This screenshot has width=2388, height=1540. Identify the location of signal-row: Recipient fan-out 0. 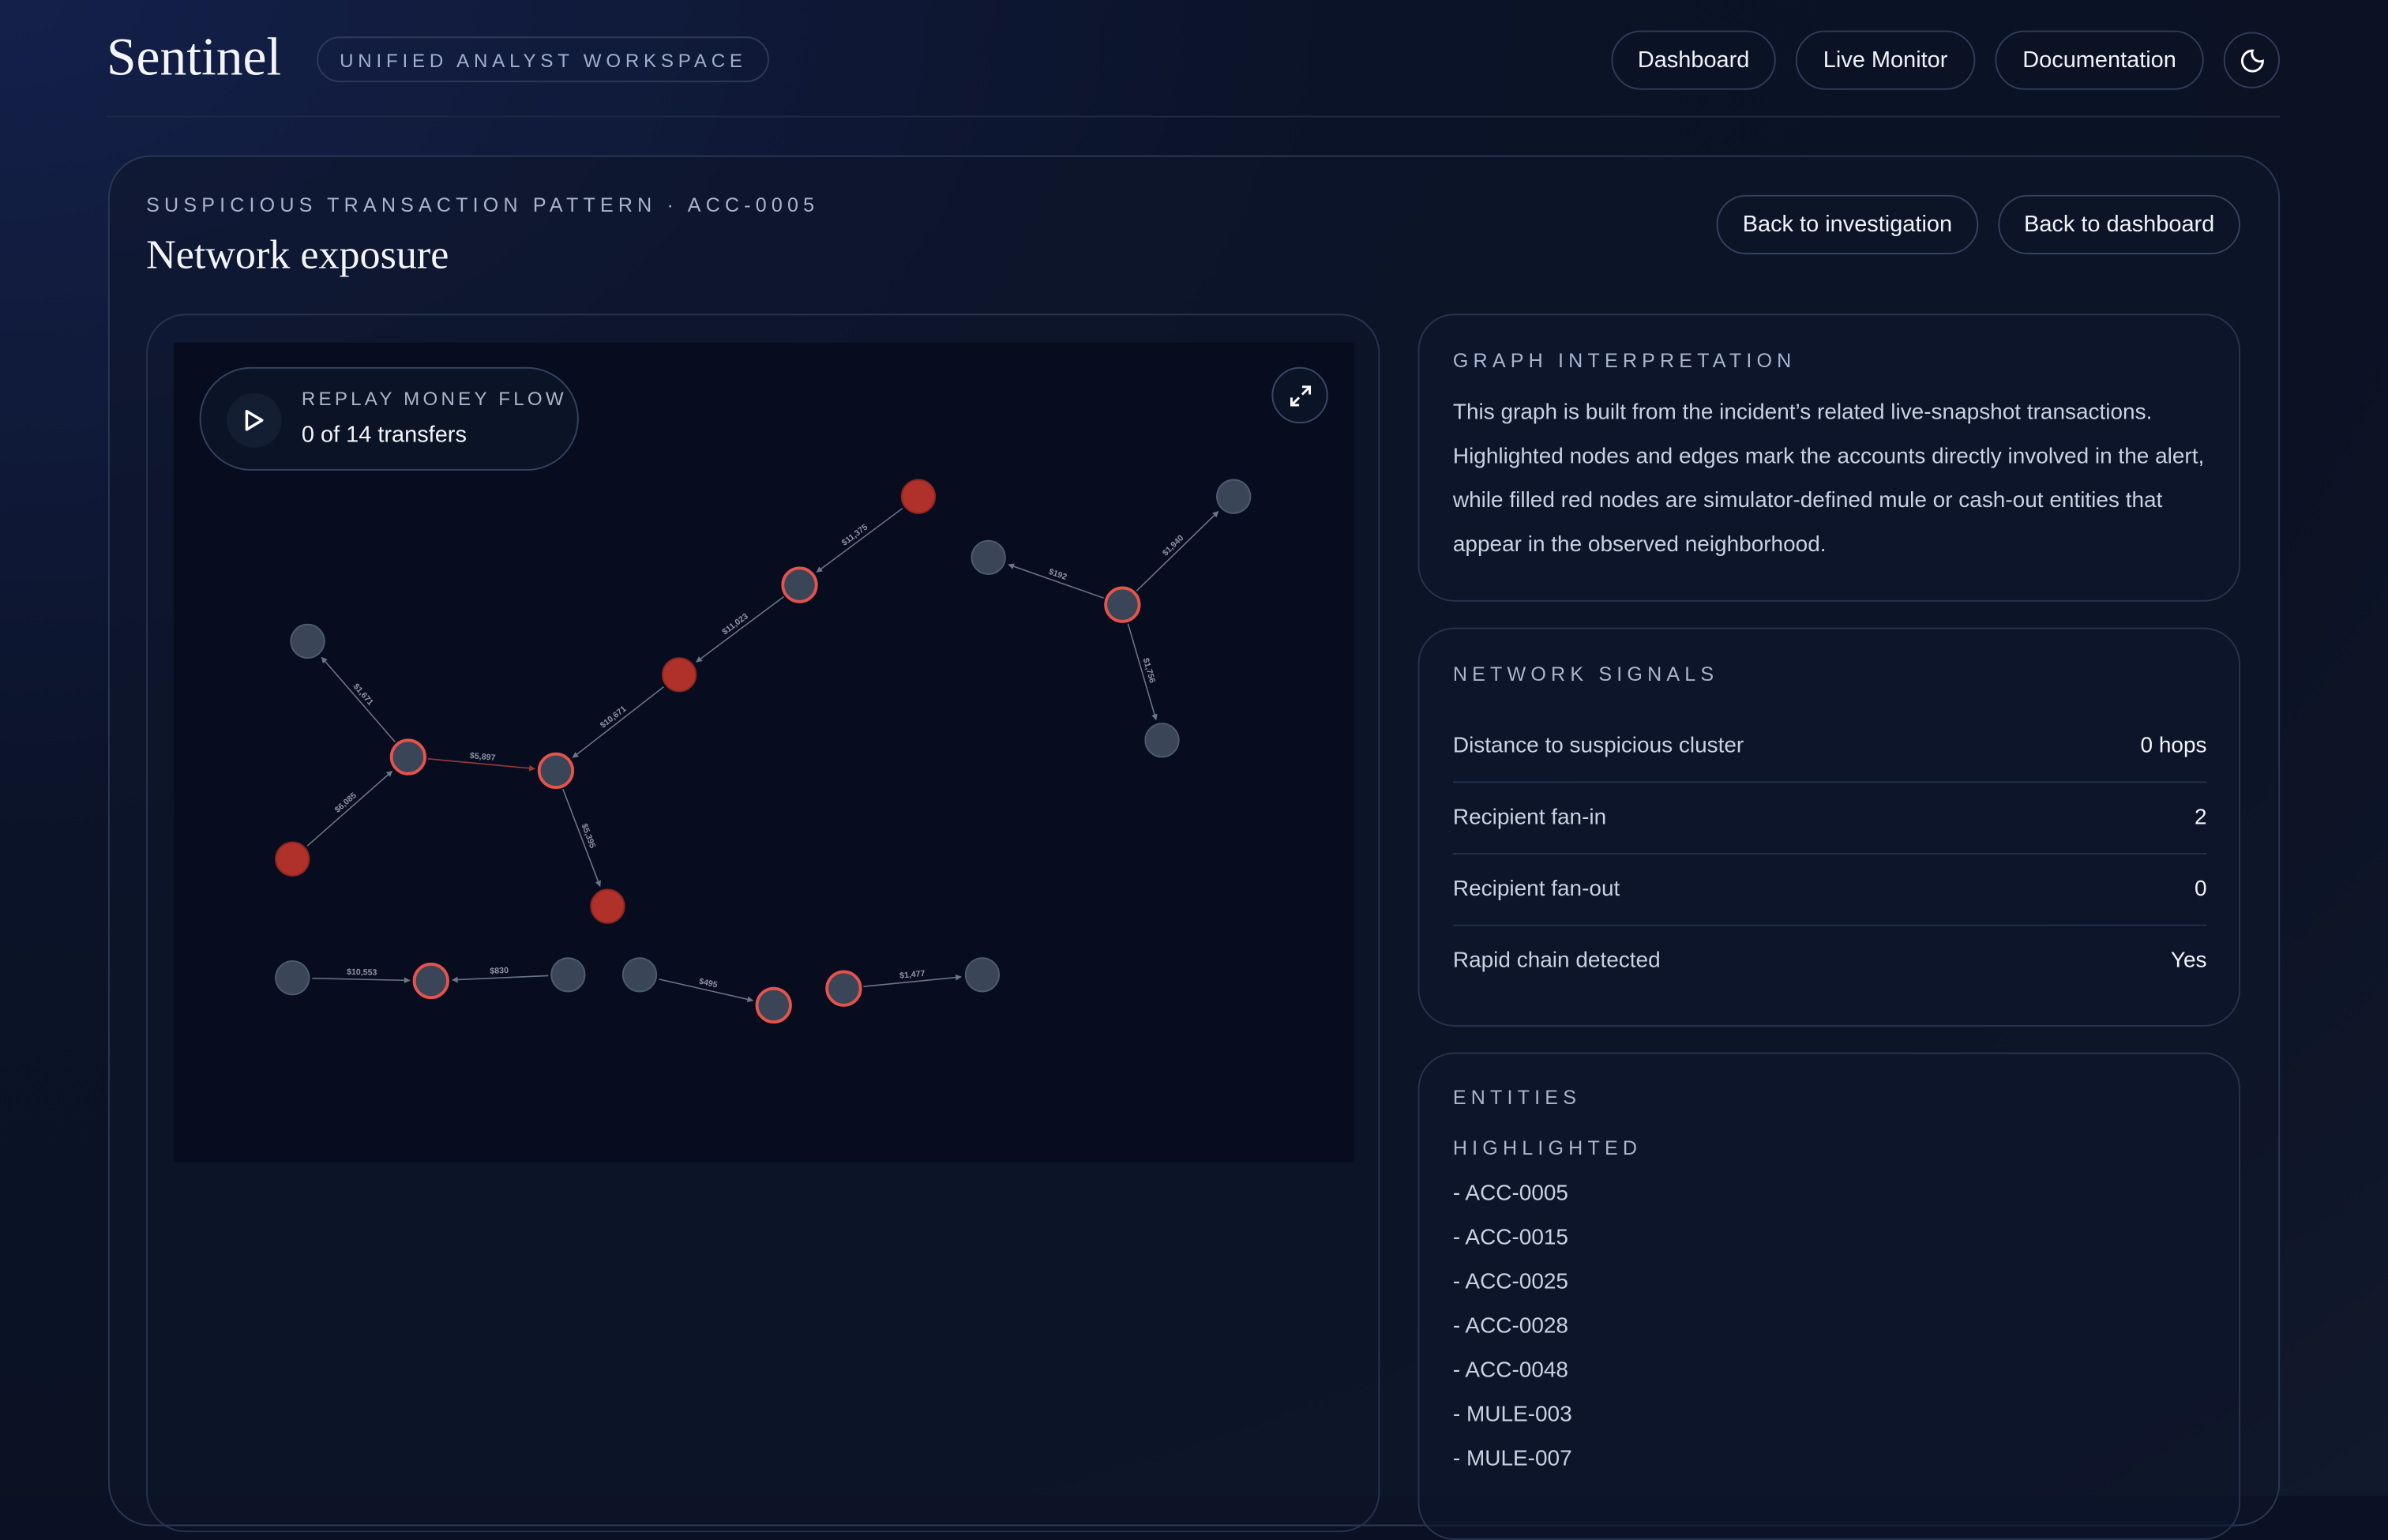
(1829, 889).